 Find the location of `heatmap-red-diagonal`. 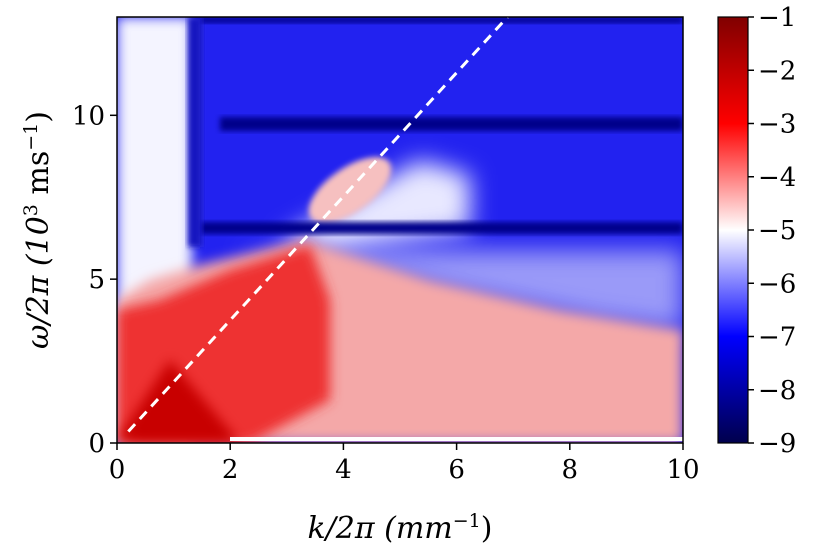

heatmap-red-diagonal is located at coordinates (178, 401).